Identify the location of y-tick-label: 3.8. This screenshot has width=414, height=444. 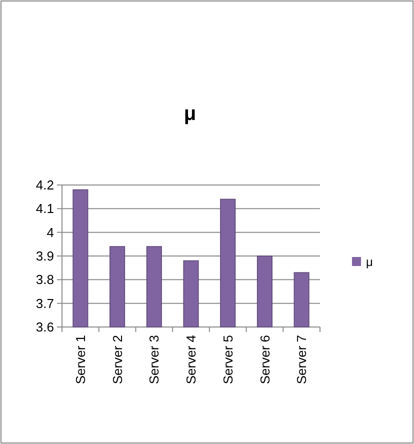
(45, 280).